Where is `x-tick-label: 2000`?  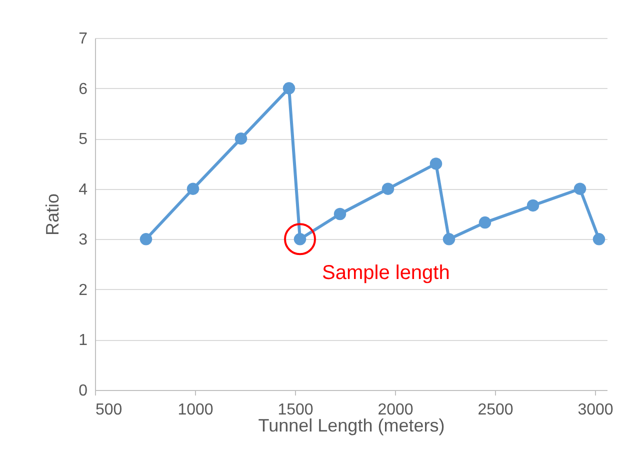 x-tick-label: 2000 is located at coordinates (396, 410).